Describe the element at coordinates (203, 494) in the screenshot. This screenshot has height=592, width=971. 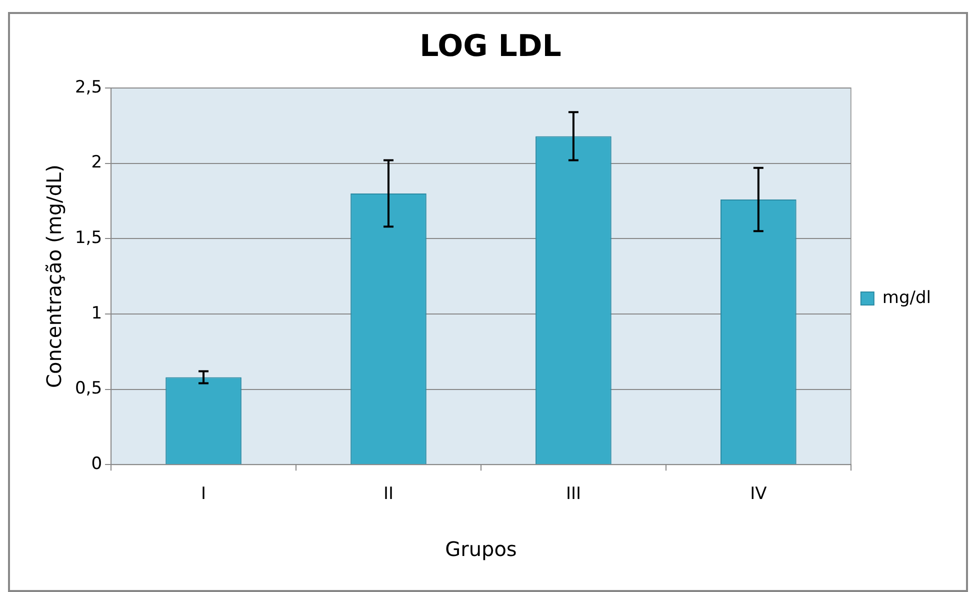
I see `x-tick-label: I` at that location.